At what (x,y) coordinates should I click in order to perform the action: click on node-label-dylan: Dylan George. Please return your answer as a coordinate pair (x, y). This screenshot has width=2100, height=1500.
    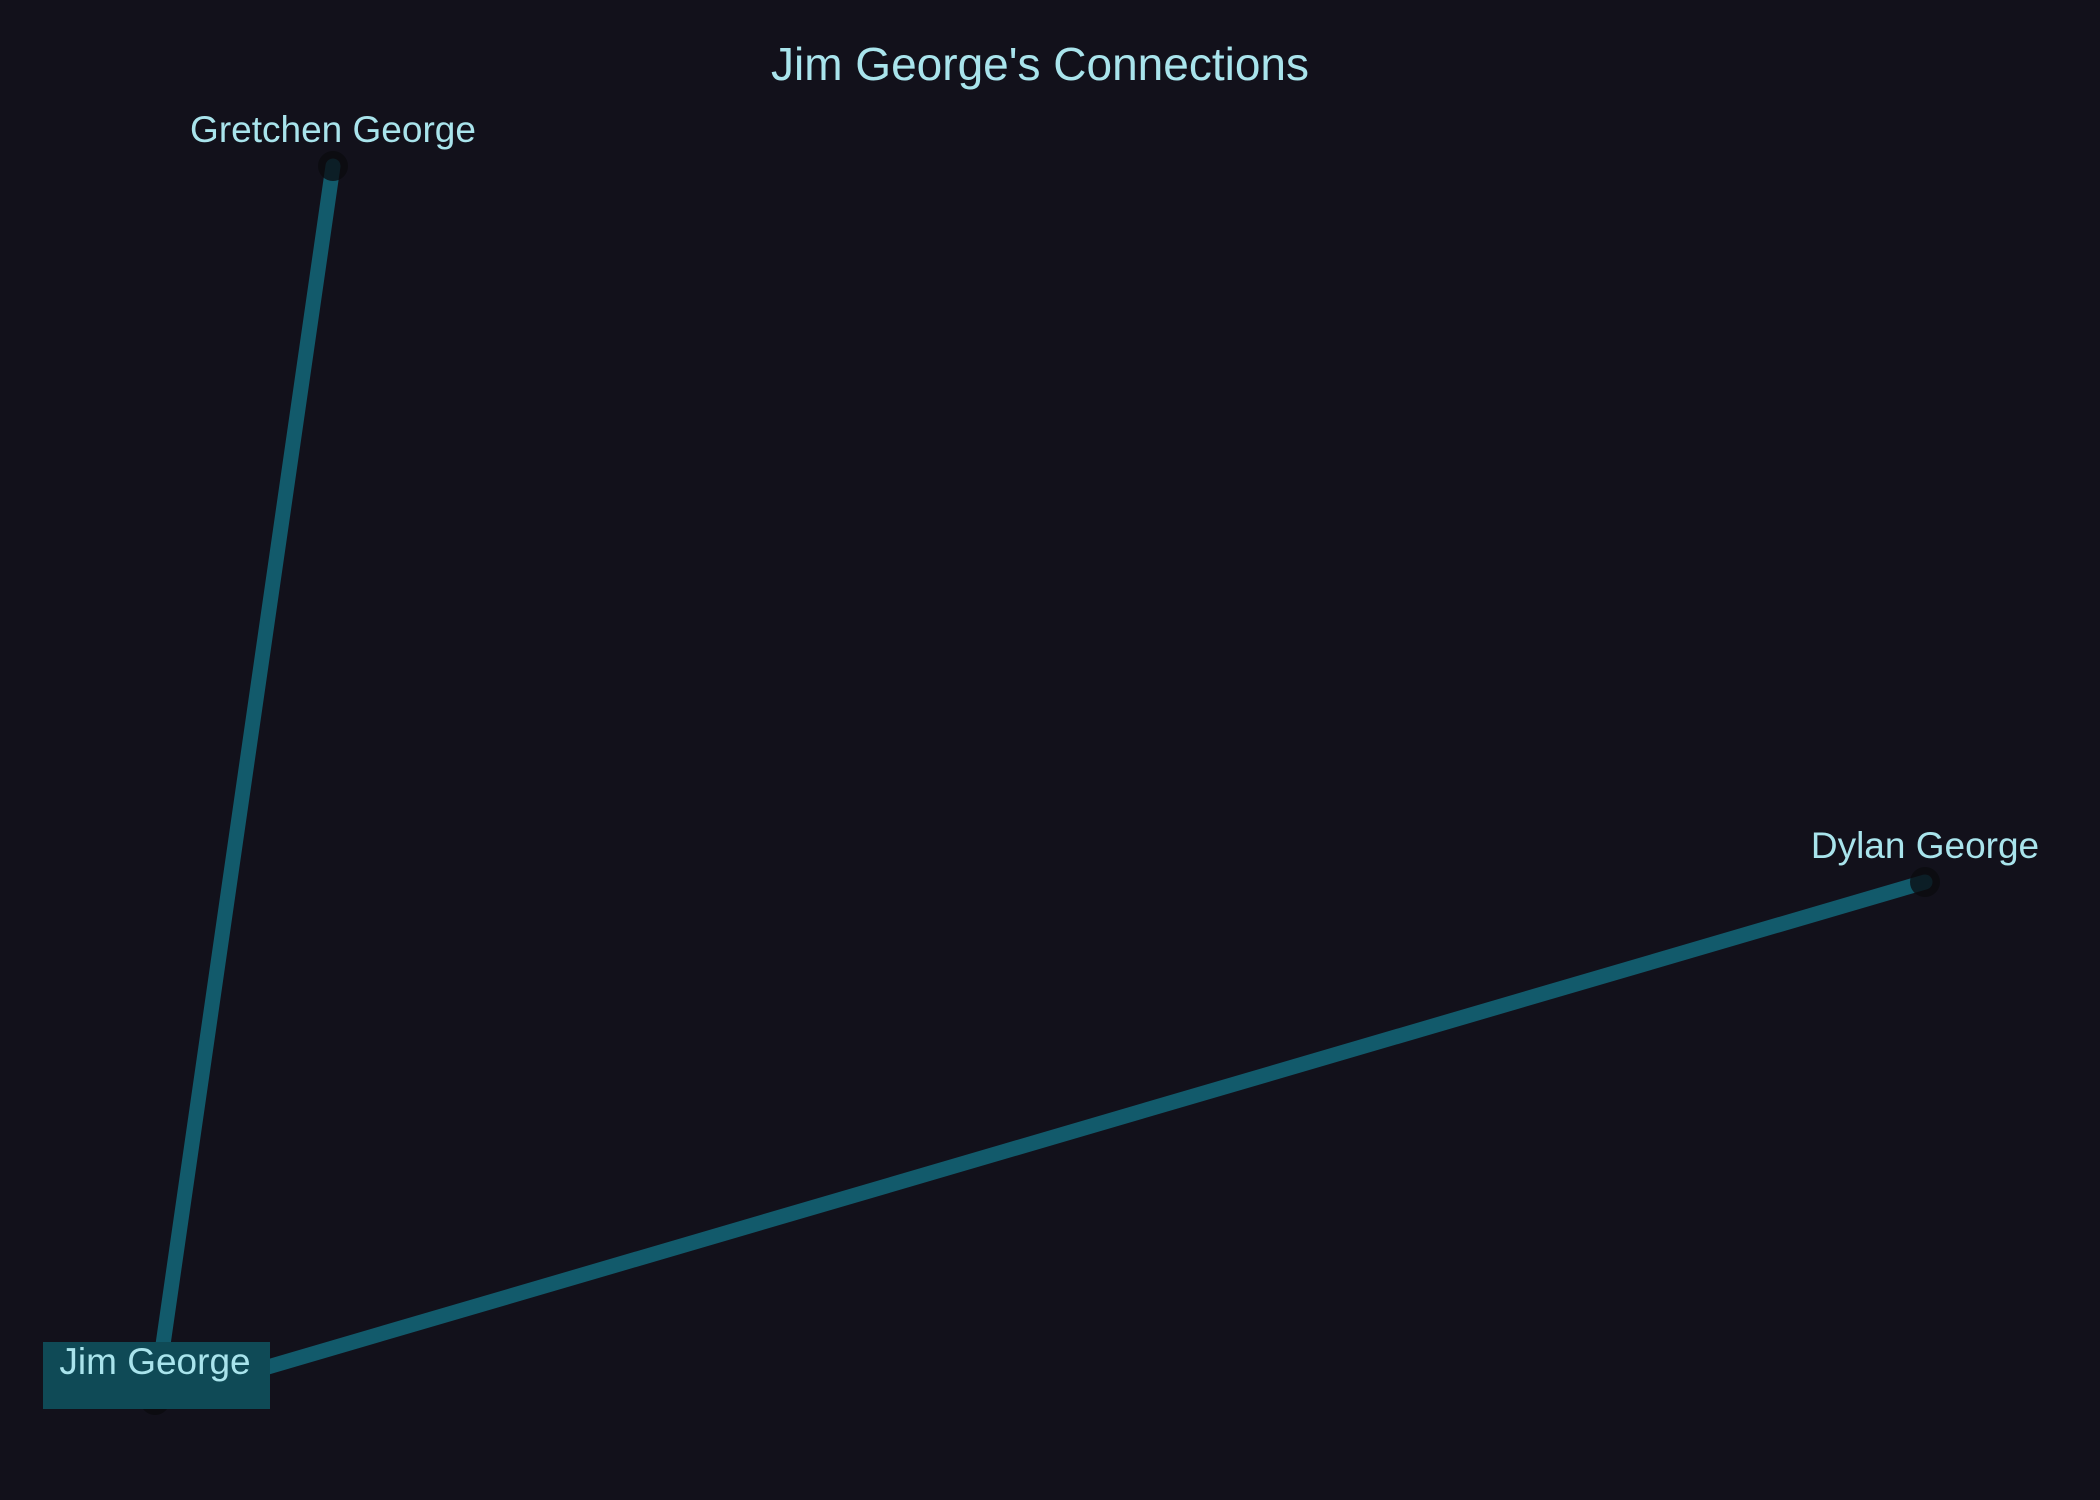
    Looking at the image, I should click on (1925, 845).